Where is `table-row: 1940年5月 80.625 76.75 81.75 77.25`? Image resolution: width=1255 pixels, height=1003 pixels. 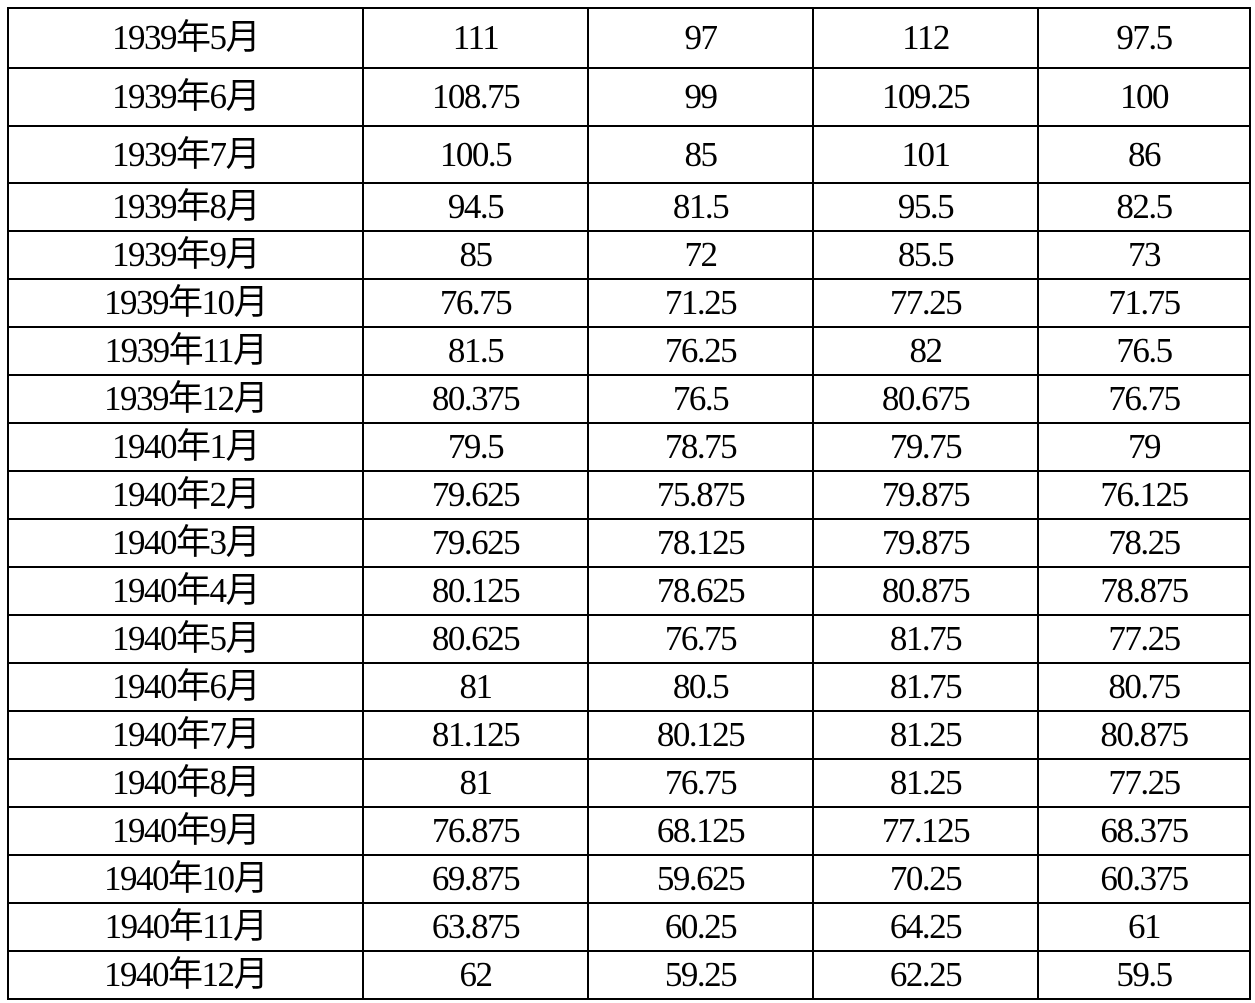 table-row: 1940年5月 80.625 76.75 81.75 77.25 is located at coordinates (629, 639).